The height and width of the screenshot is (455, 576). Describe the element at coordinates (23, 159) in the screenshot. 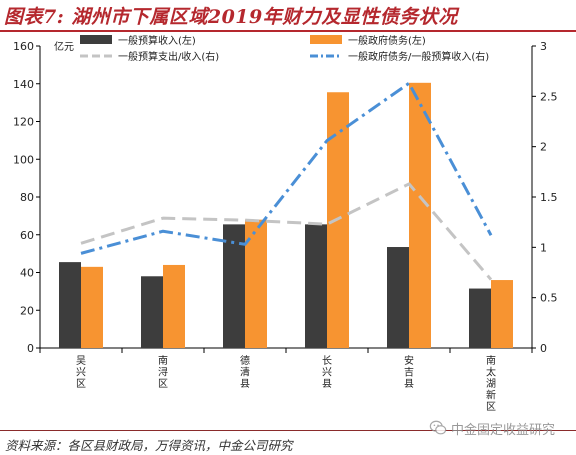

I see `left-tick-label: 100` at that location.